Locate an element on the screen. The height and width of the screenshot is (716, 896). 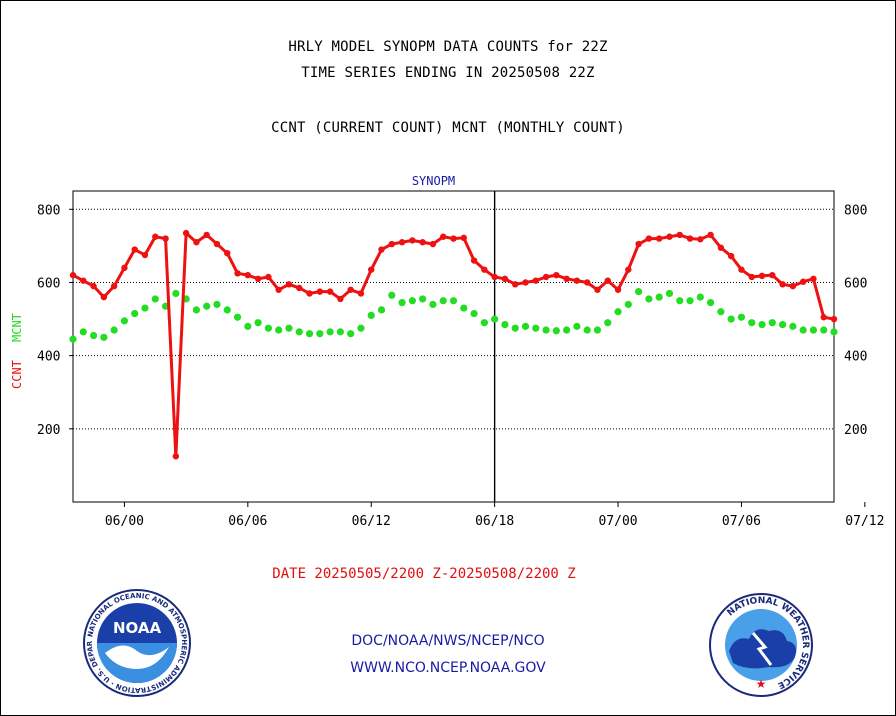
footer-link-www: WWW.NCO.NCEP.NOAA.GOV is located at coordinates (448, 668).